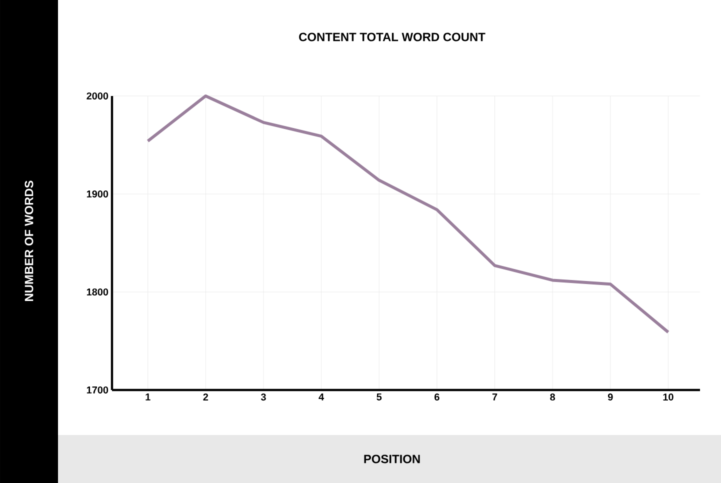 Image resolution: width=721 pixels, height=483 pixels. What do you see at coordinates (97, 292) in the screenshot?
I see `y-tick-label: 1800` at bounding box center [97, 292].